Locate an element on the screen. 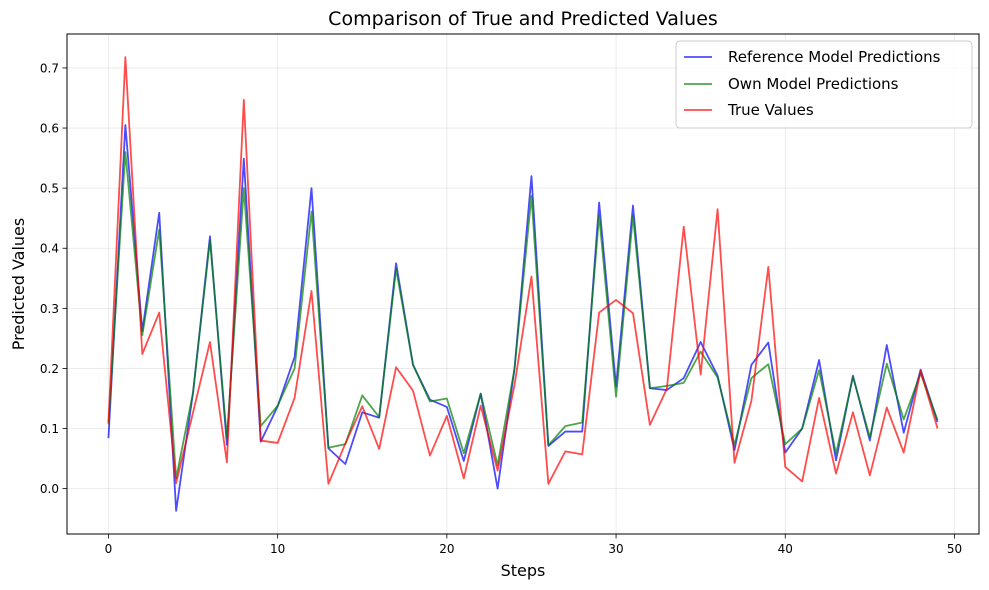 Image resolution: width=989 pixels, height=590 pixels. y-tick-label: 0.1 is located at coordinates (49, 429).